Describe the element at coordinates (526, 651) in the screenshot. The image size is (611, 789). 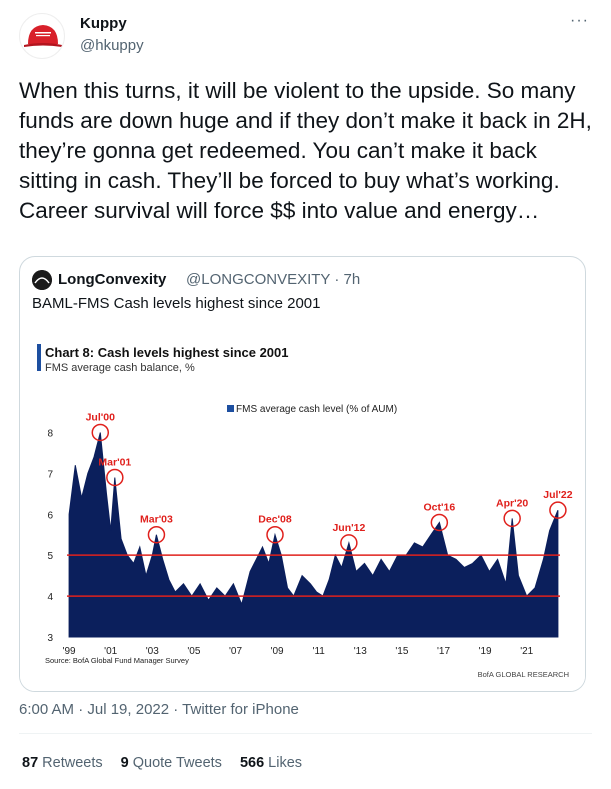
I see `x-tick-label: '21` at that location.